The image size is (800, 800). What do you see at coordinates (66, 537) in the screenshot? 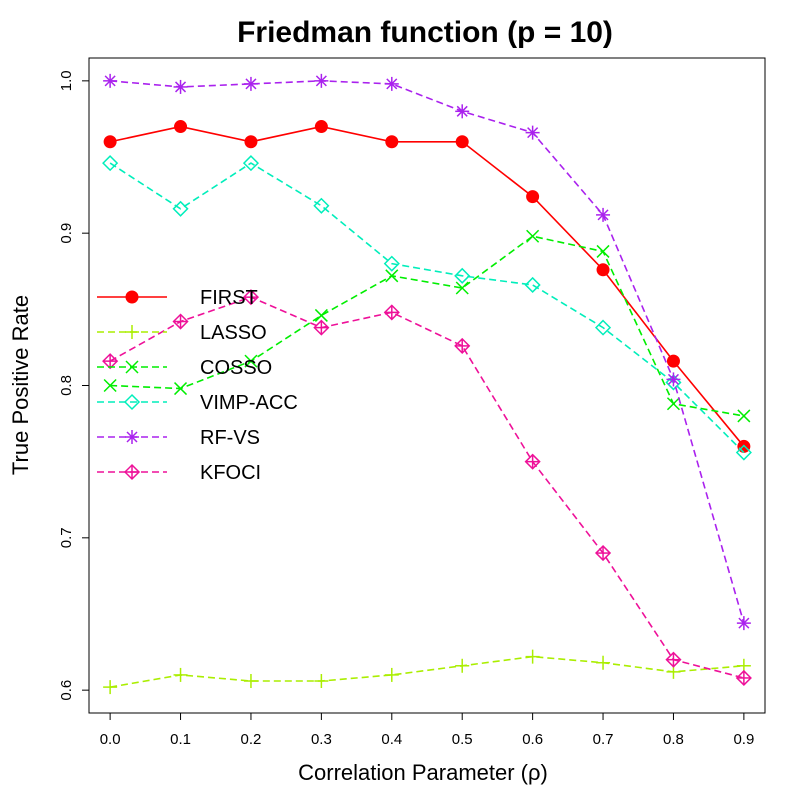
I see `y-tick-label: 0.7` at bounding box center [66, 537].